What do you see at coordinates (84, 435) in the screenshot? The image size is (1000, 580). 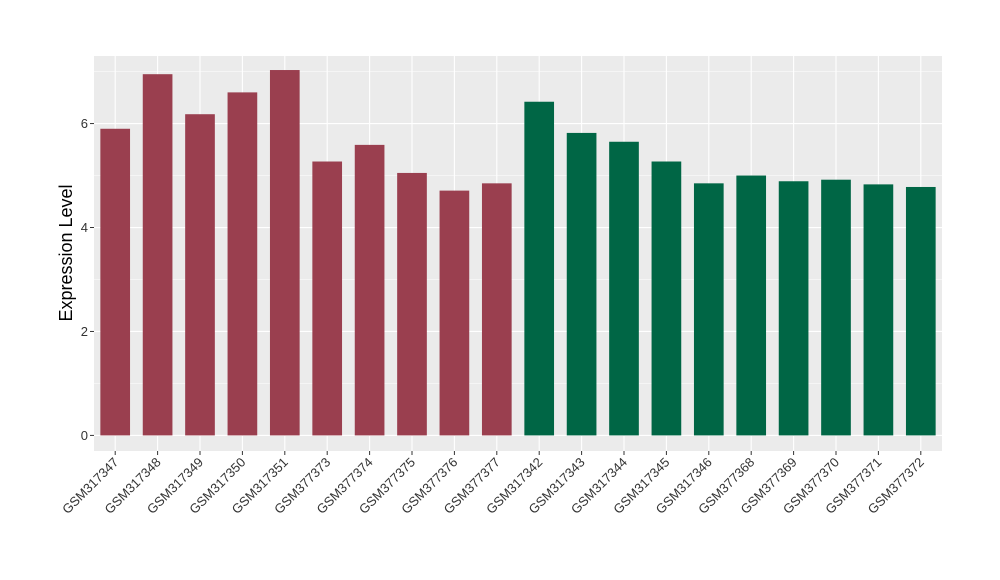 I see `y-tick-label: 0` at bounding box center [84, 435].